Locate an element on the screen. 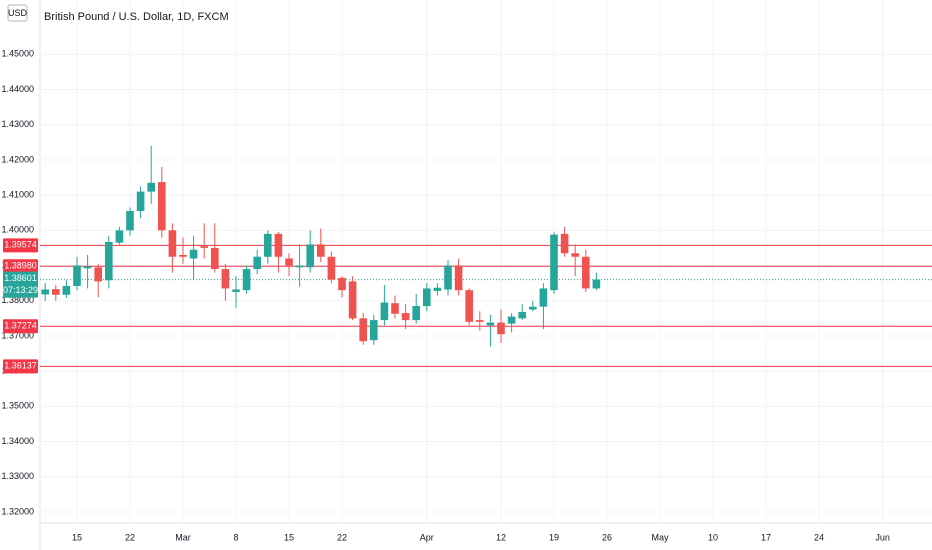  y-tick-label: 1.33000 is located at coordinates (17, 476).